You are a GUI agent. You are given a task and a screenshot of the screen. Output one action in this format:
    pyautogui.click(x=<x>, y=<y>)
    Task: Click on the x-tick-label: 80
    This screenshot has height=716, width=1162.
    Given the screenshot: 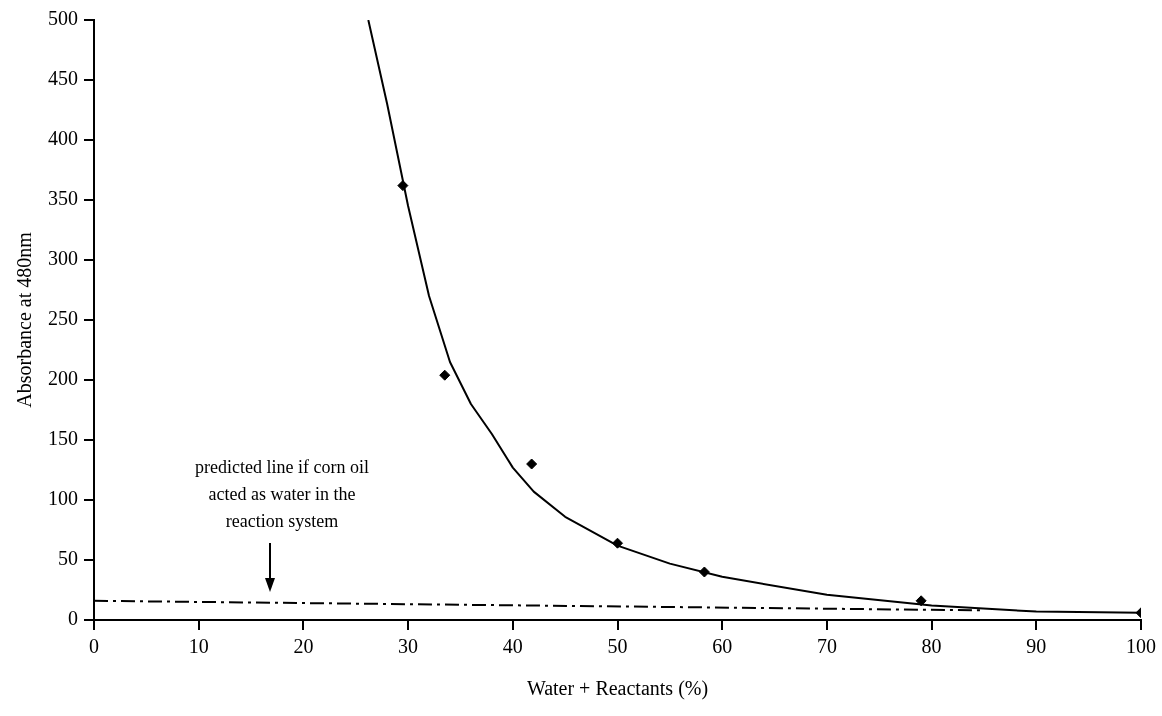 What is the action you would take?
    pyautogui.click(x=931, y=646)
    